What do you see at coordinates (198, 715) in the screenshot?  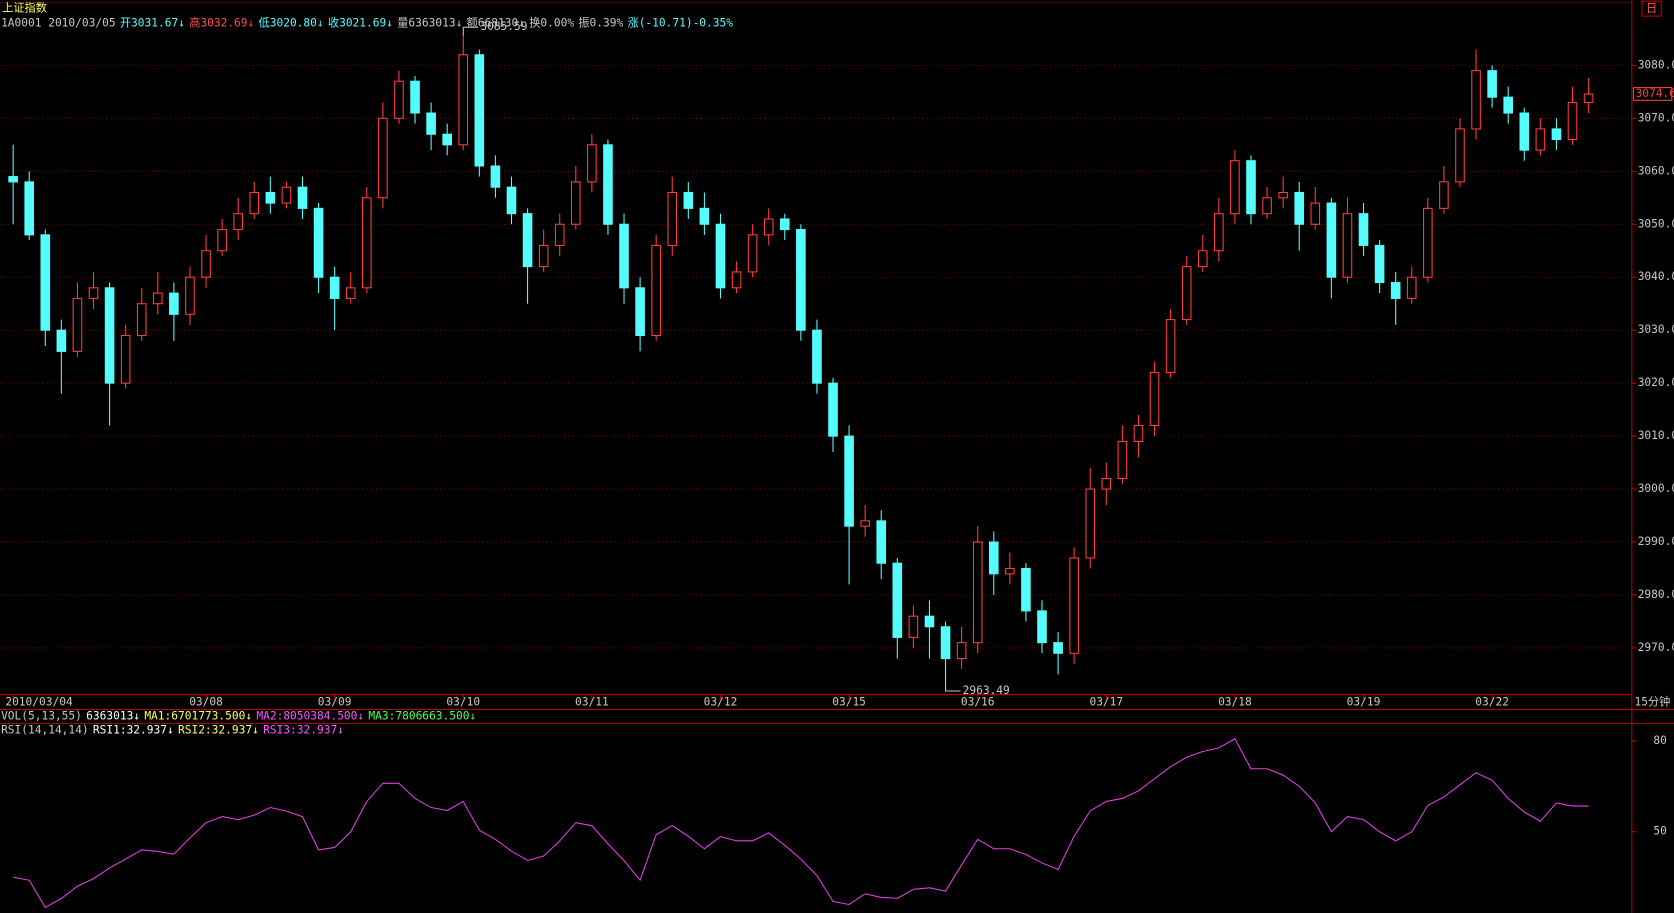 I see `header-item: MA1:6701773.500↓` at bounding box center [198, 715].